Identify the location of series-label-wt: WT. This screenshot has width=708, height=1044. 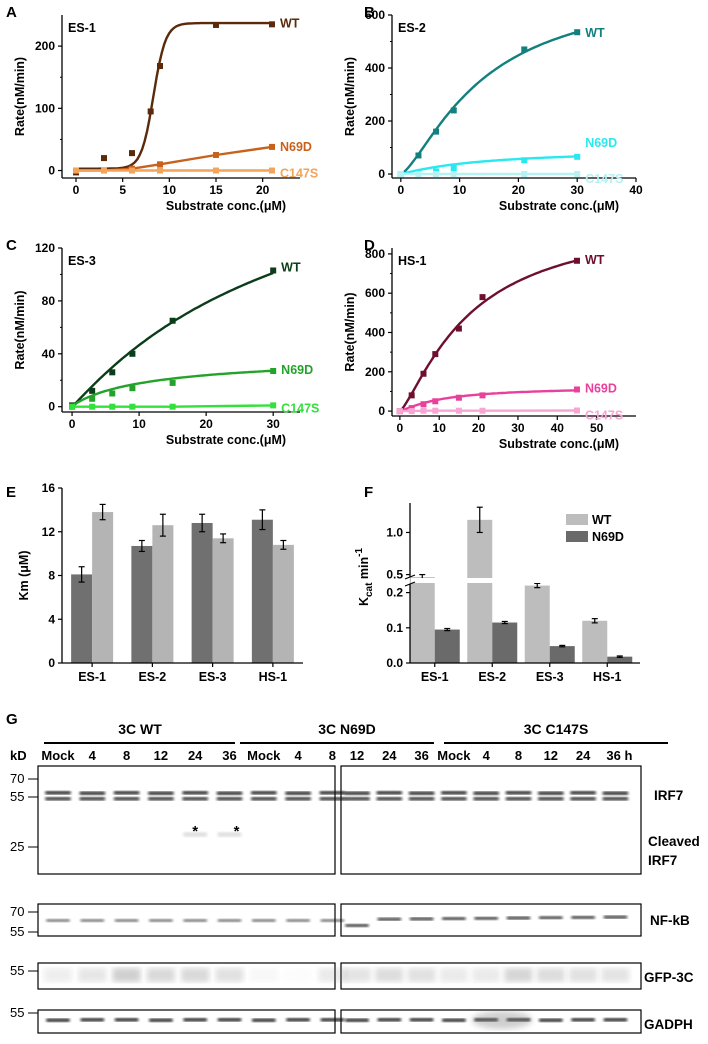
(595, 33).